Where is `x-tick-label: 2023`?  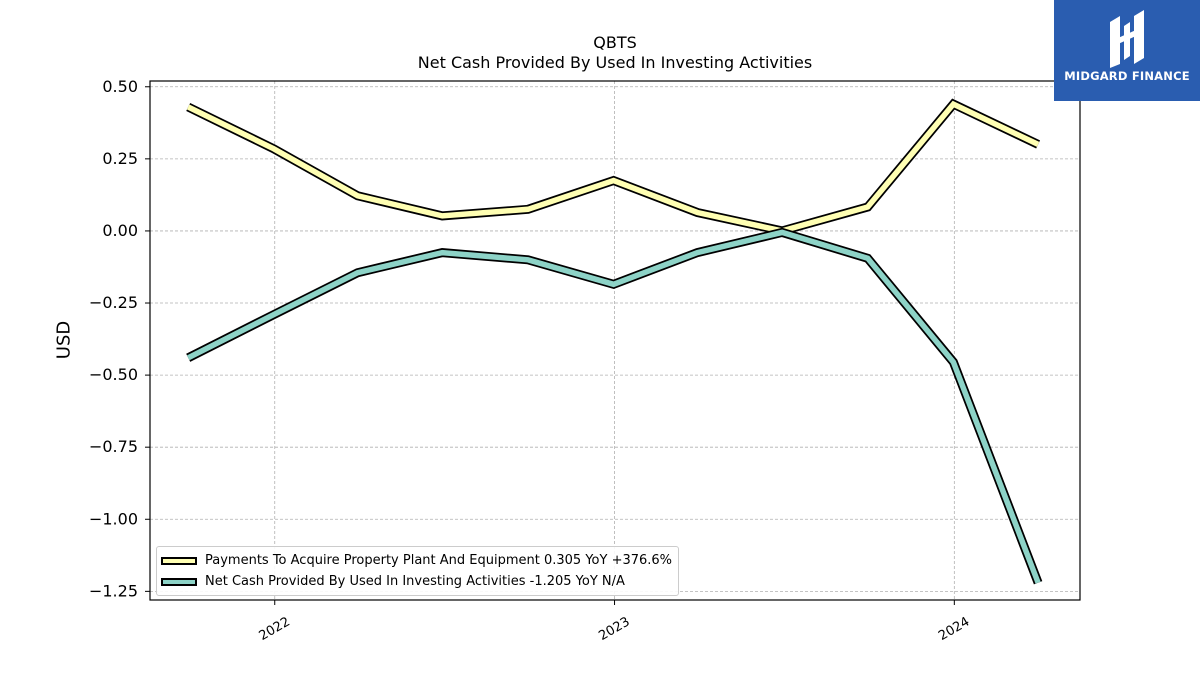
x-tick-label: 2023 is located at coordinates (614, 629).